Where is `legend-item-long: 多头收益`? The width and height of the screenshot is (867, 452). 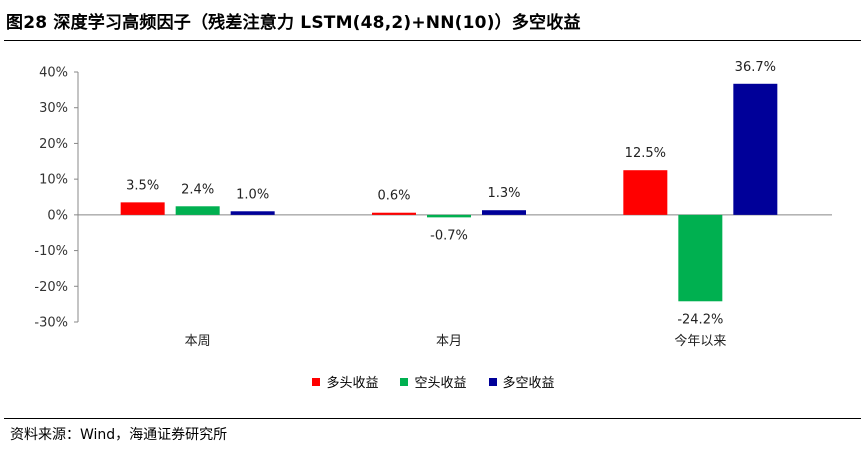 legend-item-long: 多头收益 is located at coordinates (345, 381).